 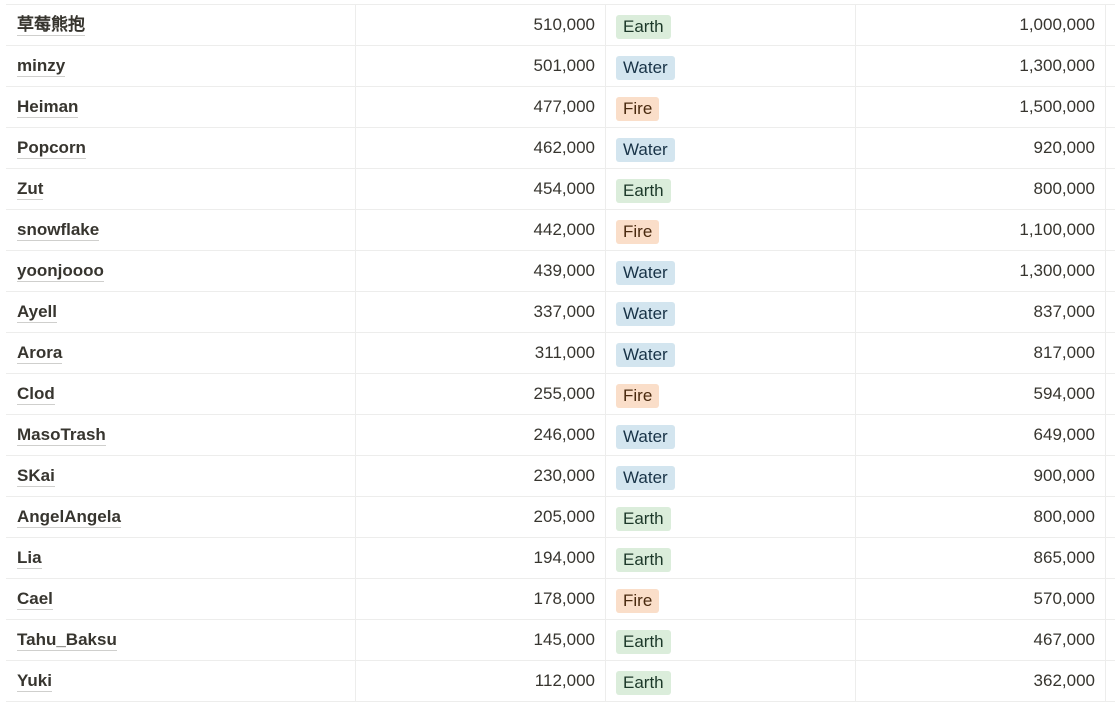 I want to click on value-cell: 510,000, so click(x=481, y=25).